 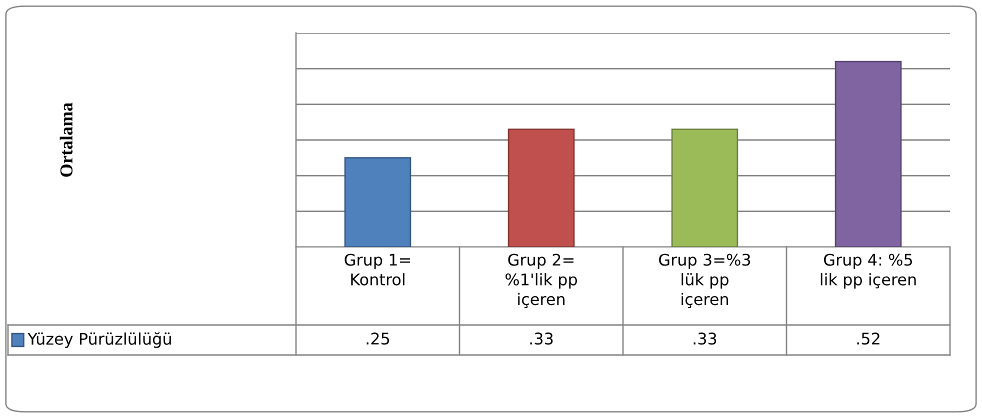 I want to click on x-tick-label: Grup 4: %5 lik pp içeren, so click(x=868, y=271).